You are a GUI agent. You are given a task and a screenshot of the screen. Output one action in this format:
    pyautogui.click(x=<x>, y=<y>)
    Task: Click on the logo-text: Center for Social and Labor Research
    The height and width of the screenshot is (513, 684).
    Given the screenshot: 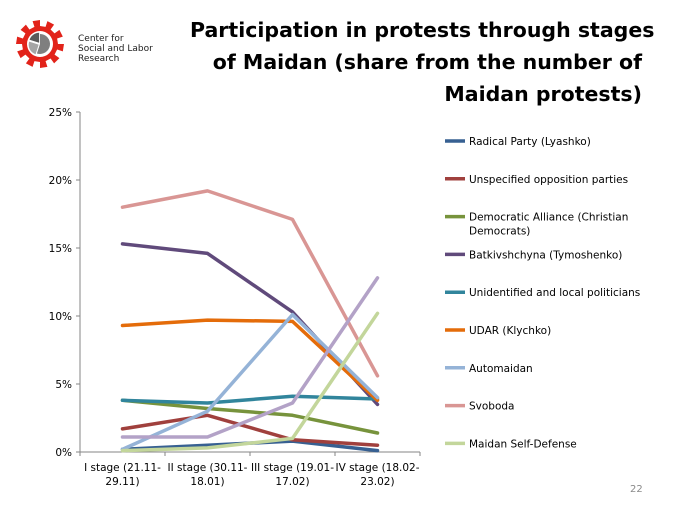 What is the action you would take?
    pyautogui.click(x=115, y=49)
    